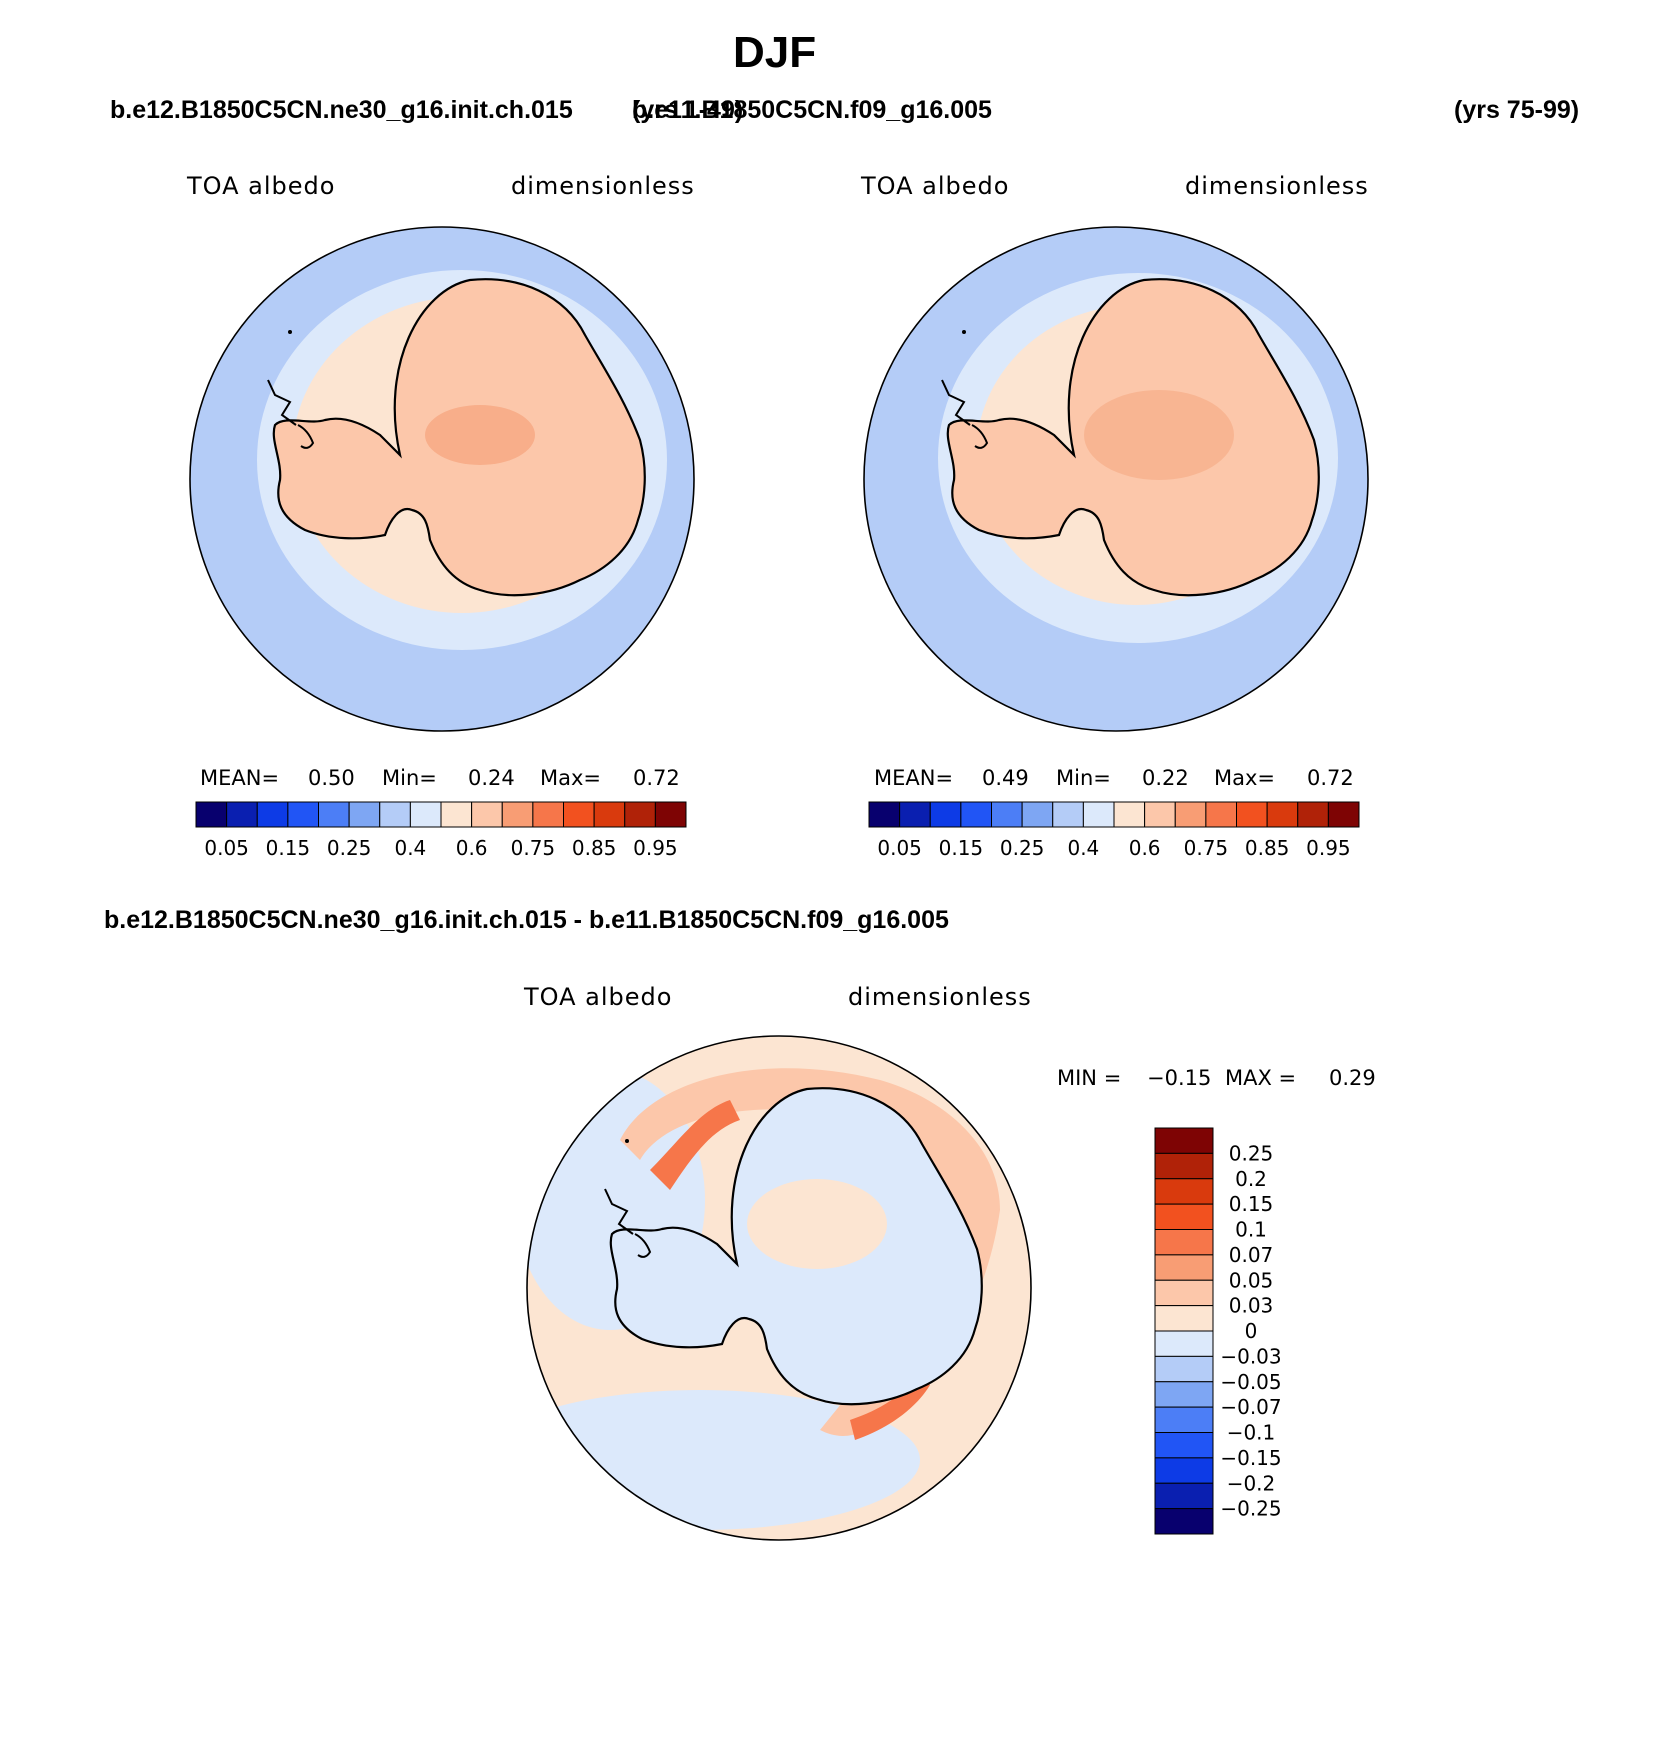 This screenshot has width=1658, height=1750. Describe the element at coordinates (409, 778) in the screenshot. I see `panel1-min-label: Min=` at that location.